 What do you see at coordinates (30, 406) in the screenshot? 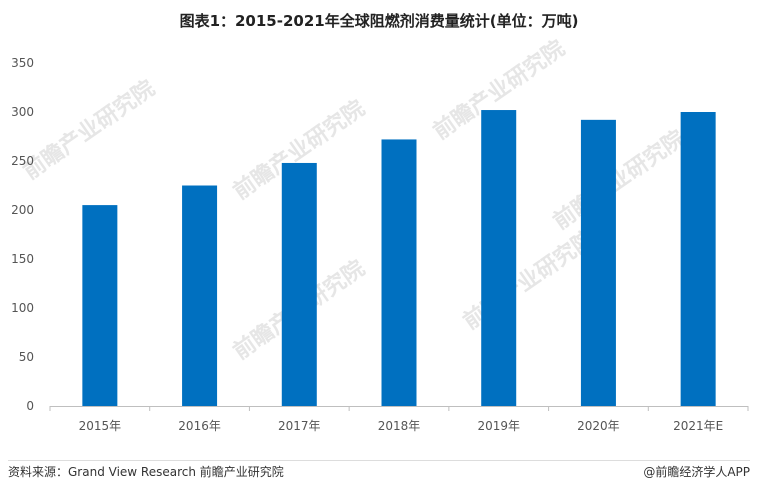
I see `y-tick-label: 0` at bounding box center [30, 406].